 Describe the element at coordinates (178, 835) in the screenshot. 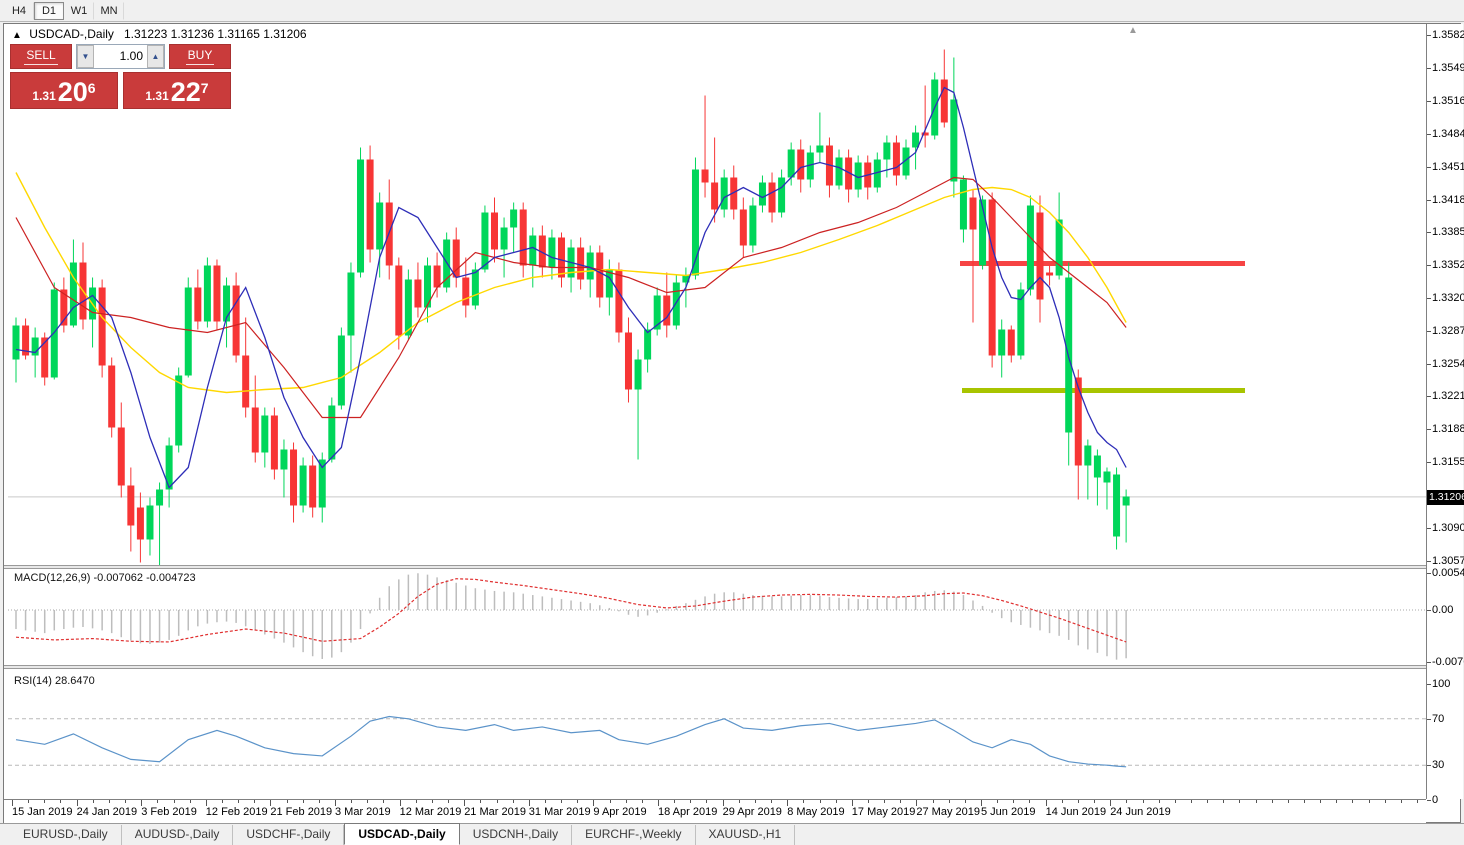

I see `chart-tab-audusd: AUDUSD-,Daily` at that location.